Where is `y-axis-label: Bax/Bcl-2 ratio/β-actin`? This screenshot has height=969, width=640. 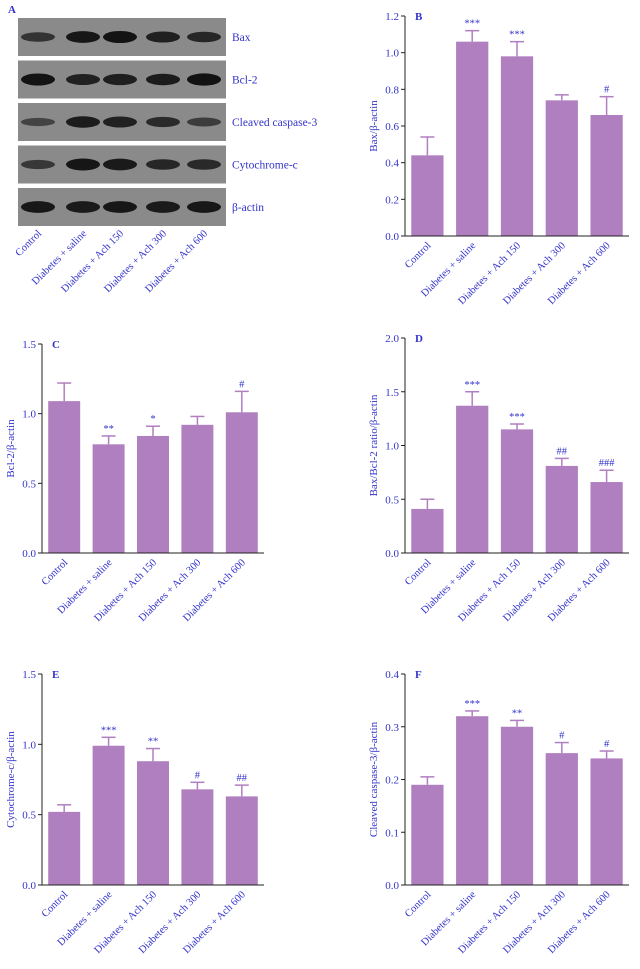
y-axis-label: Bax/Bcl-2 ratio/β-actin is located at coordinates (374, 445).